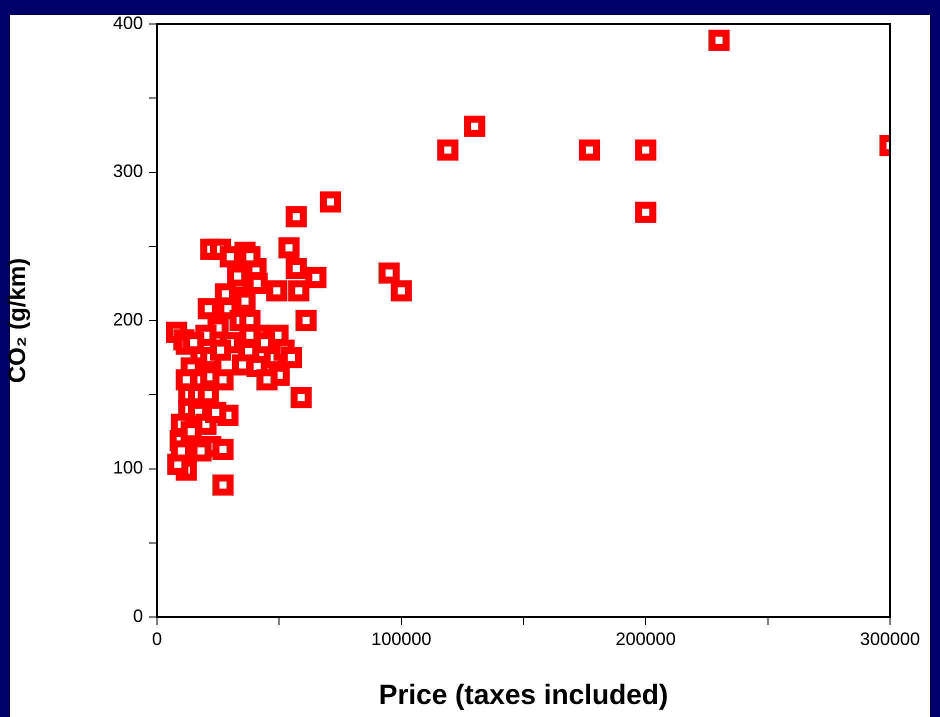 This screenshot has height=717, width=940. I want to click on y-tick-label: 400, so click(127, 22).